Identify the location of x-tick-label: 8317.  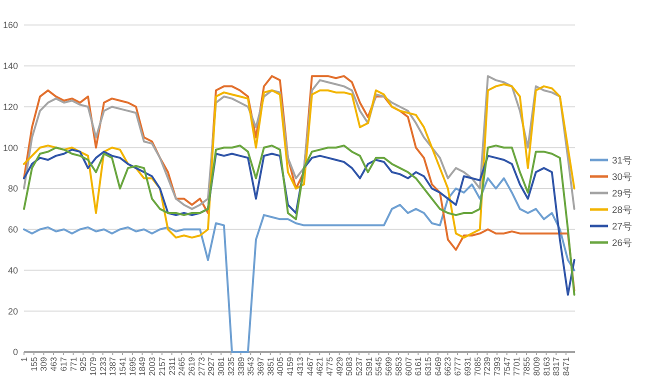
(556, 366).